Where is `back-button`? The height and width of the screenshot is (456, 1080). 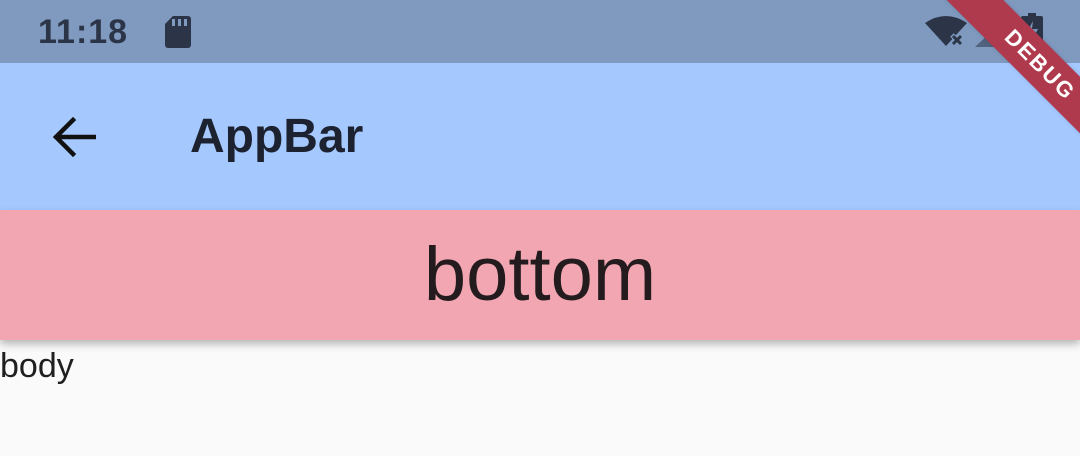
back-button is located at coordinates (74, 137).